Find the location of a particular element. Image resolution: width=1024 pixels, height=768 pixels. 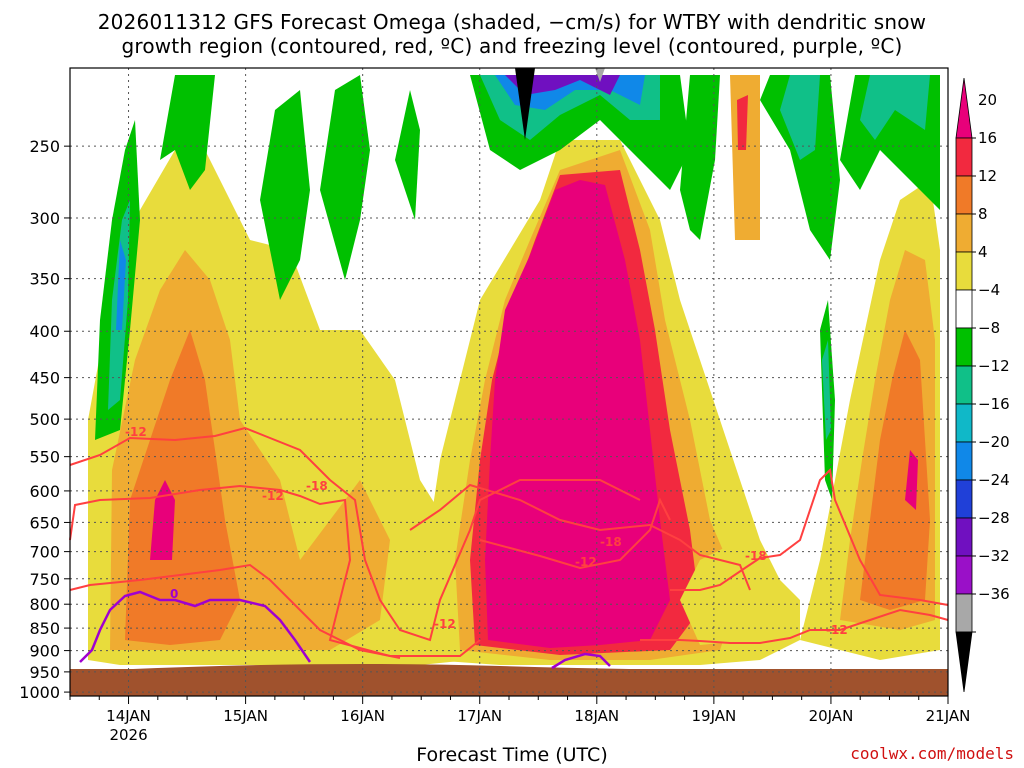

label-minus12-d: -12 is located at coordinates (586, 562).